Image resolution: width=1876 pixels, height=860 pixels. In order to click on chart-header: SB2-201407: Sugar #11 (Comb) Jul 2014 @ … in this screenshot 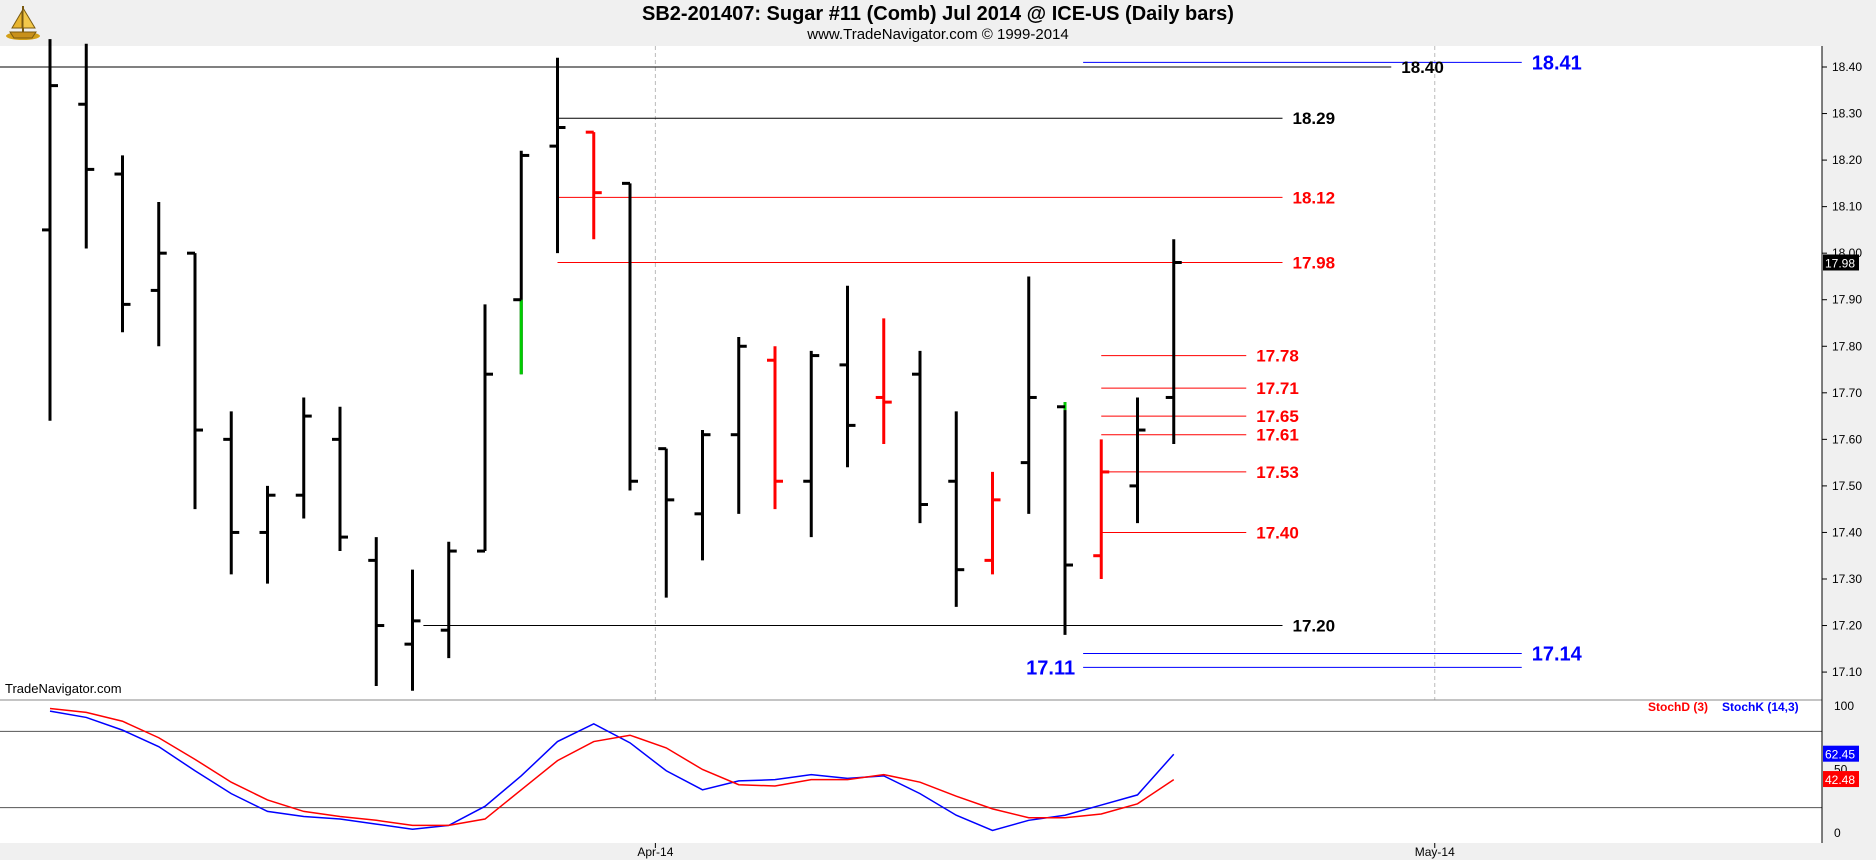, I will do `click(938, 23)`.